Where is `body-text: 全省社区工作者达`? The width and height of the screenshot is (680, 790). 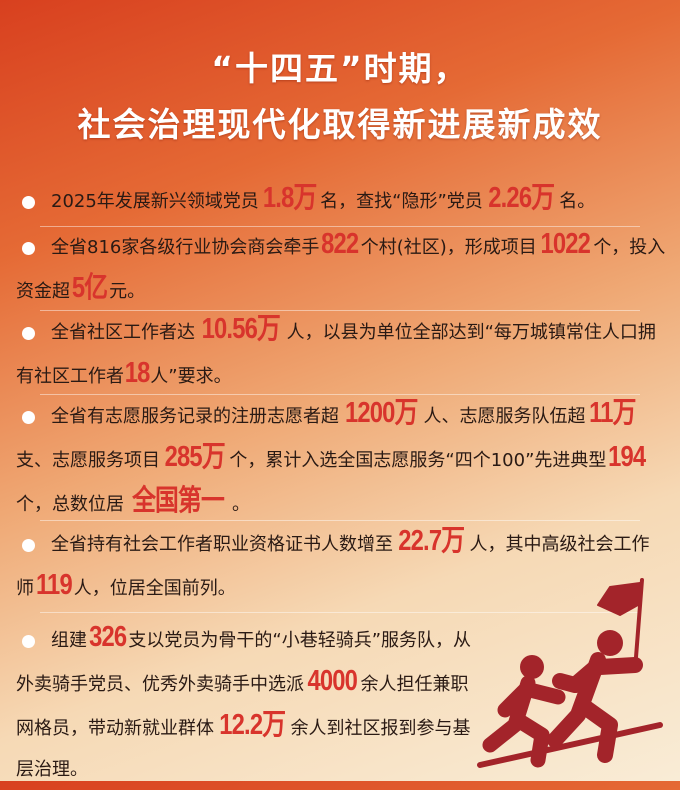 body-text: 全省社区工作者达 is located at coordinates (123, 332).